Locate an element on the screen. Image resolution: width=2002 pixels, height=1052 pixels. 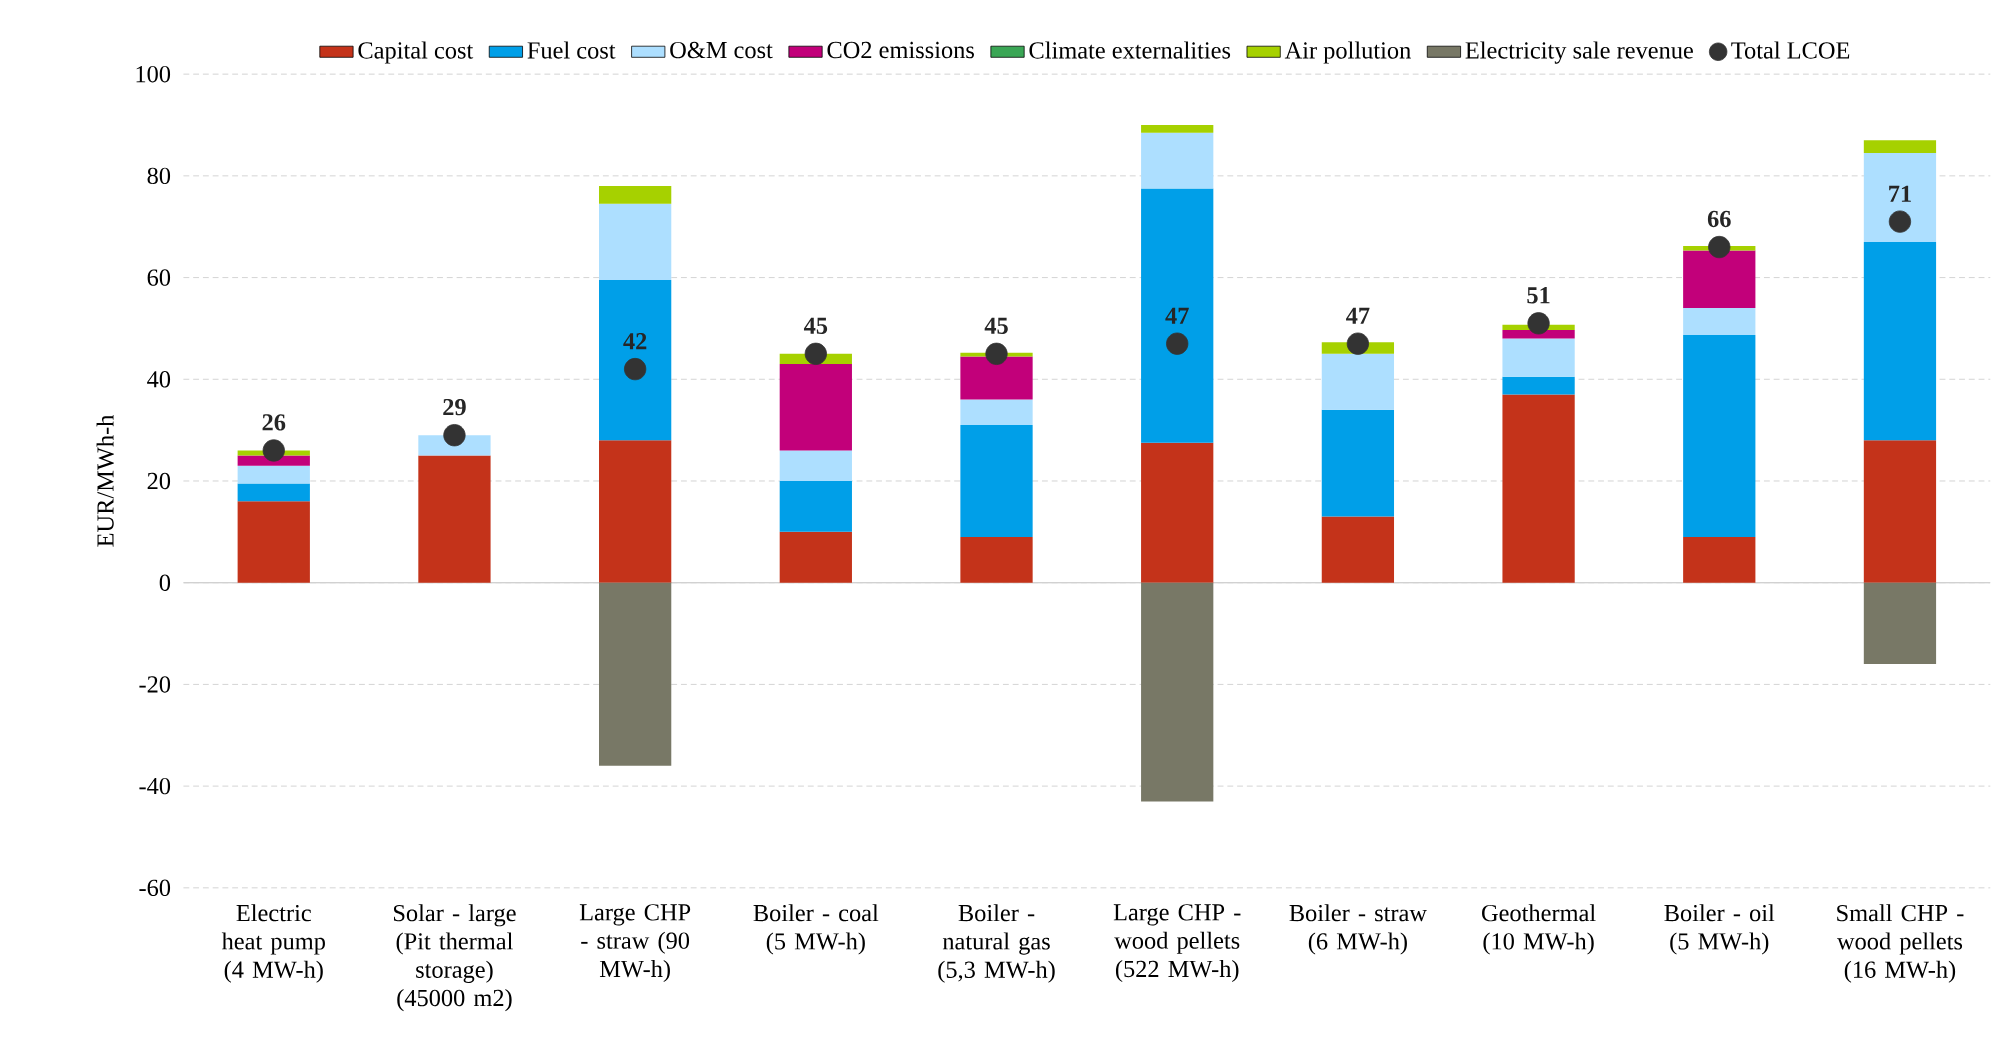
x-tick-label: Solar - large (Pit thermal storage) (45000 m2) is located at coordinates (454, 958).